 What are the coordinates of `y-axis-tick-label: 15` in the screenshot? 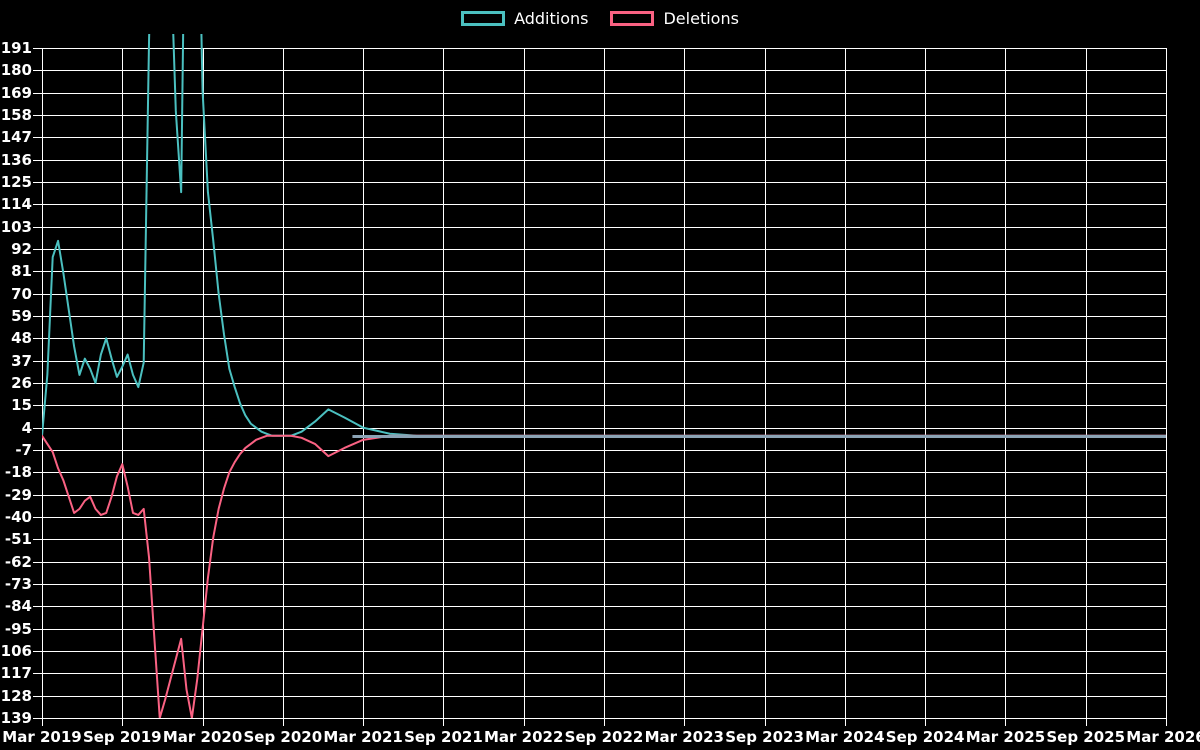 It's located at (21, 405).